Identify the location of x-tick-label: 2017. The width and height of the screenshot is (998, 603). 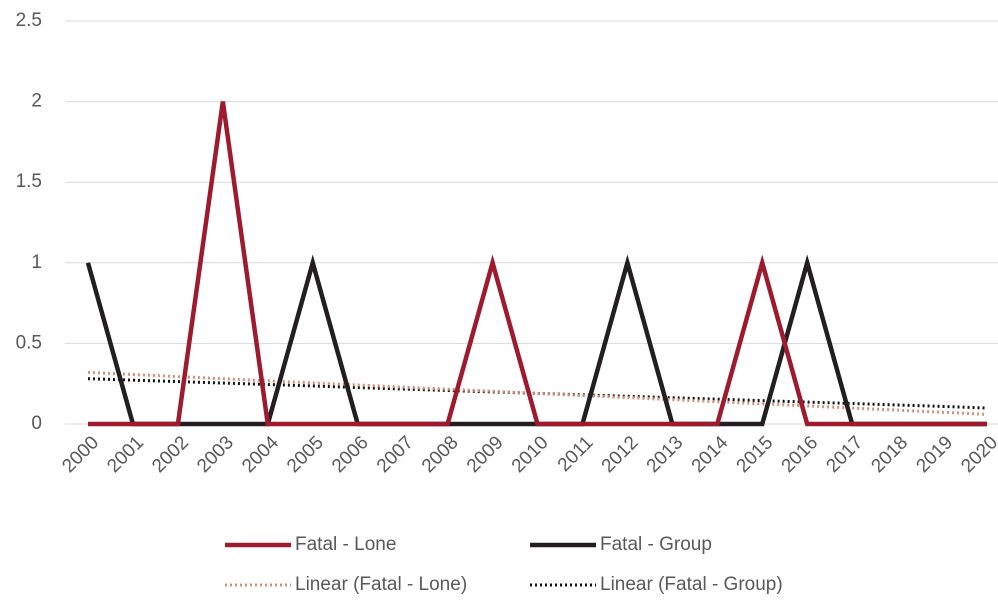
(844, 454).